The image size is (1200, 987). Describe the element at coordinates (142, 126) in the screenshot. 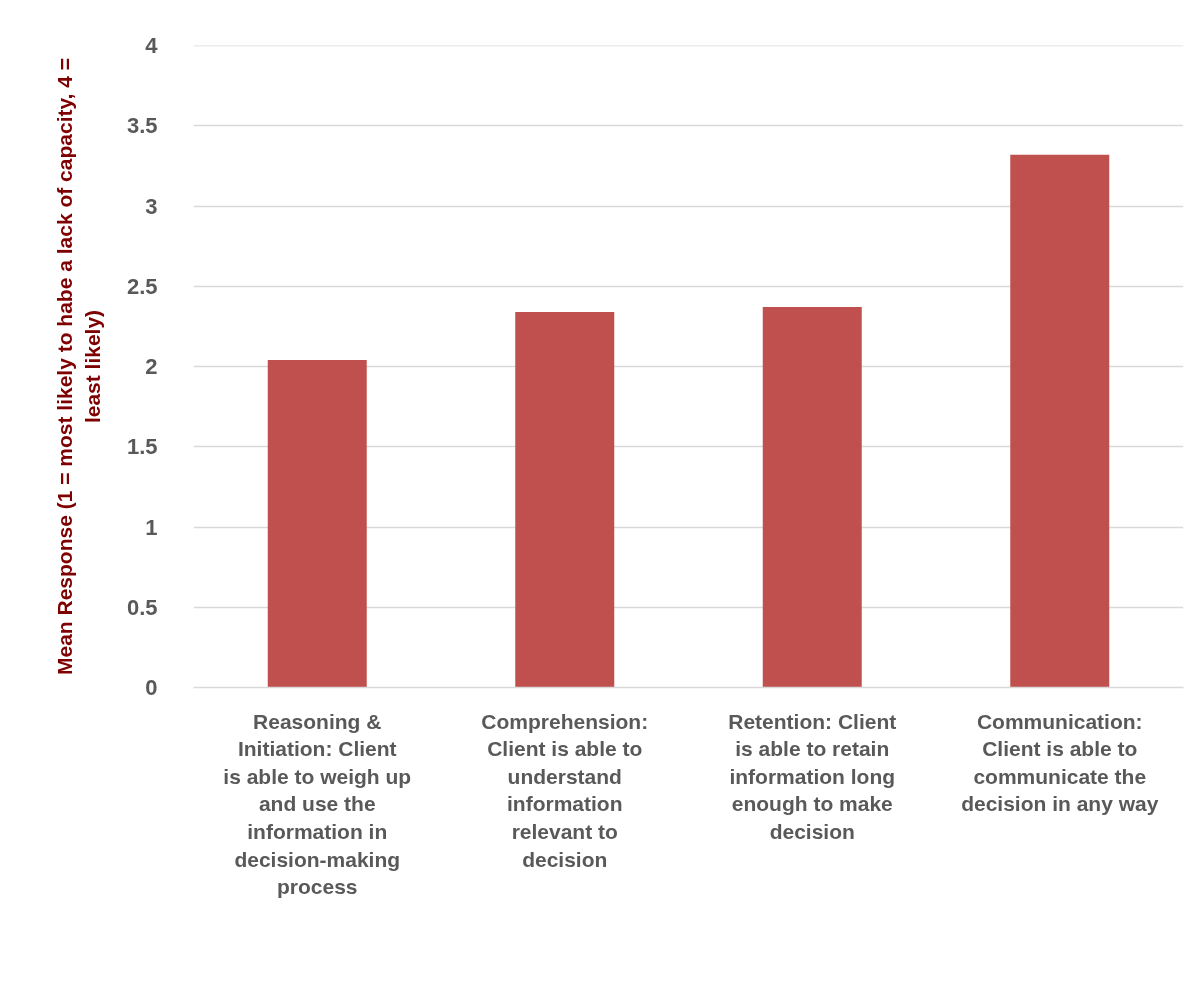

I see `y-tick-label: 3.5` at that location.